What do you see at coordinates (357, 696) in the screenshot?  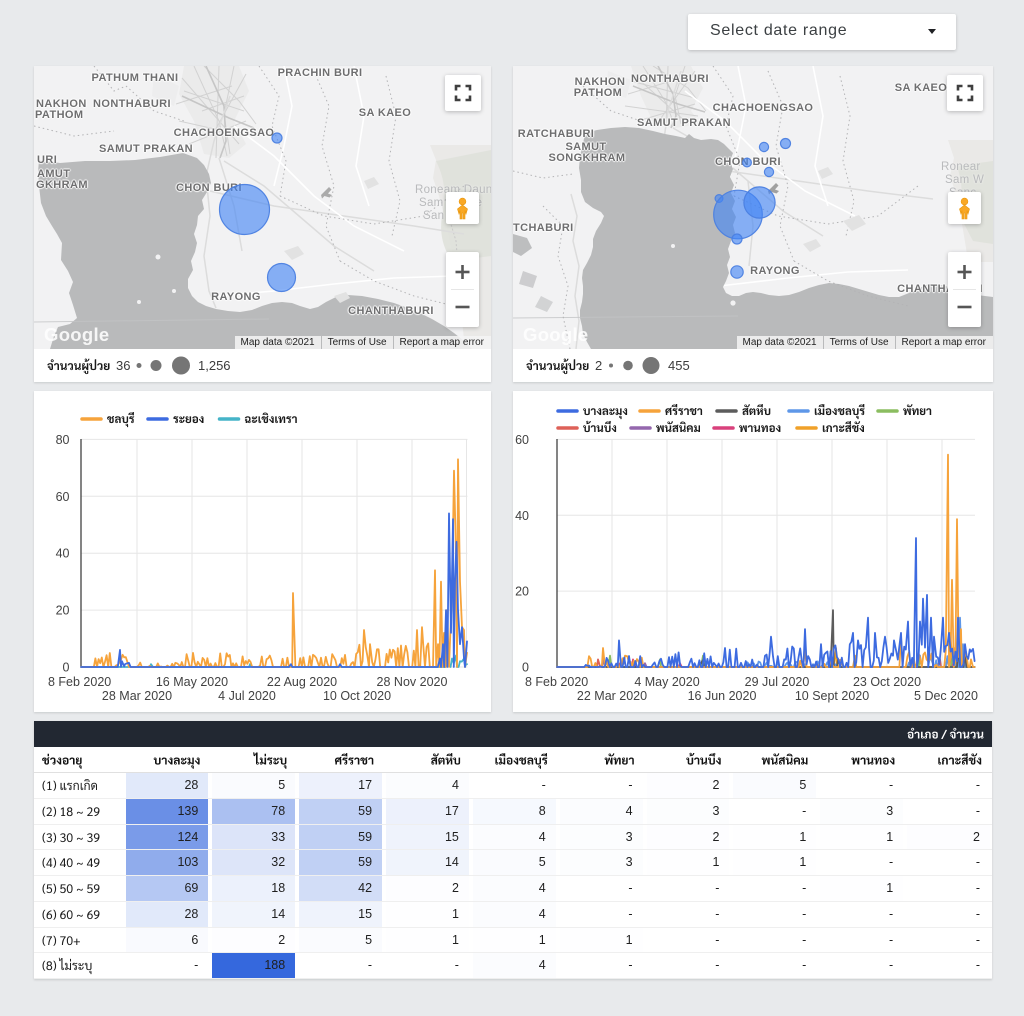 I see `svg-text: 10 Oct 2020` at bounding box center [357, 696].